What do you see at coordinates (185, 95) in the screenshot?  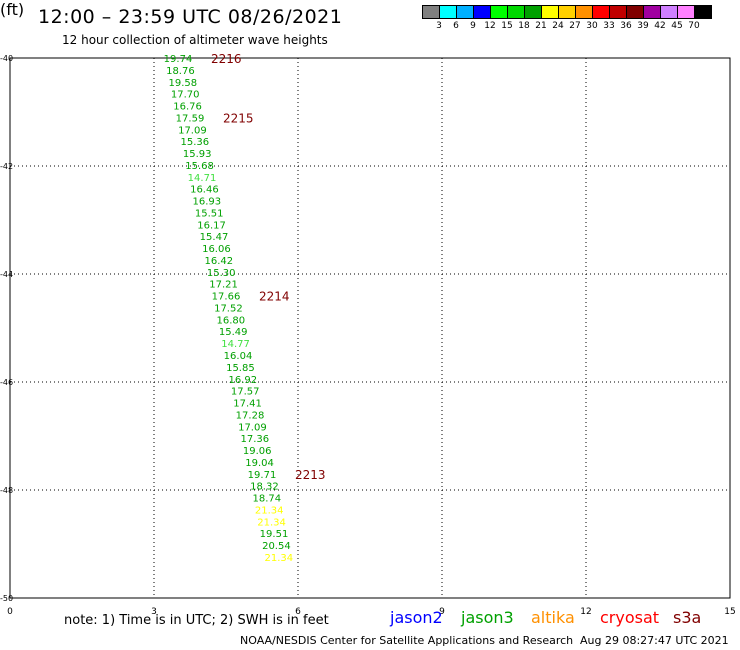 I see `wave-height-point: 17.70` at bounding box center [185, 95].